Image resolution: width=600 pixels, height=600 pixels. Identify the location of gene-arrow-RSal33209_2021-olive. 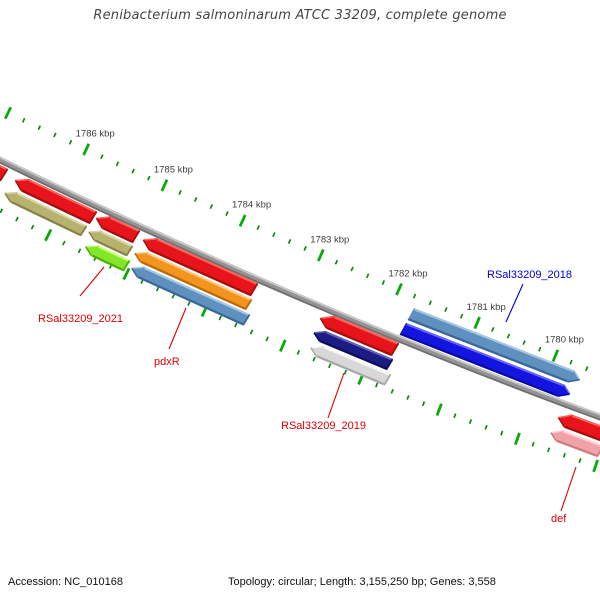
(111, 243).